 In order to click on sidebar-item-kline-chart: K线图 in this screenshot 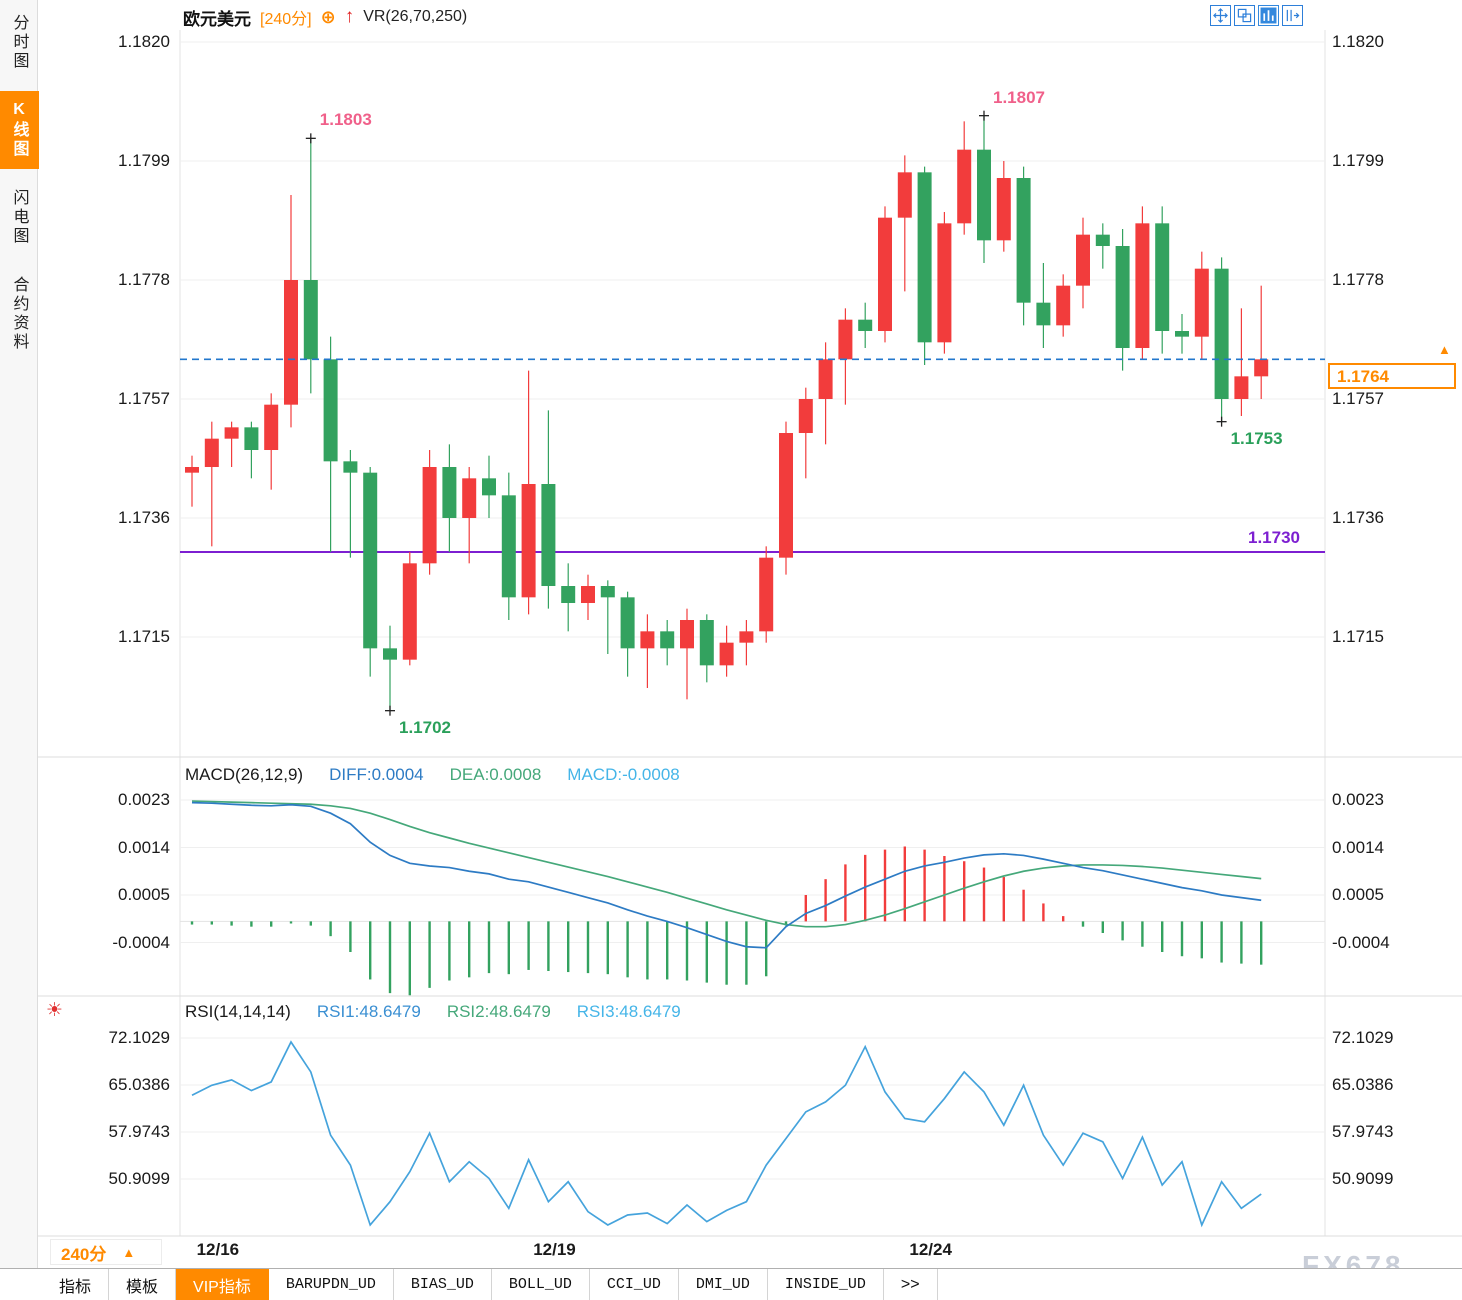, I will do `click(19, 130)`.